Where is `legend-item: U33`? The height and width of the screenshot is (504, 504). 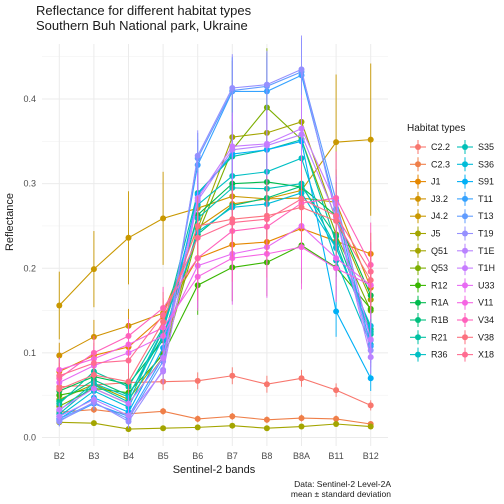 legend-item: U33 is located at coordinates (476, 285).